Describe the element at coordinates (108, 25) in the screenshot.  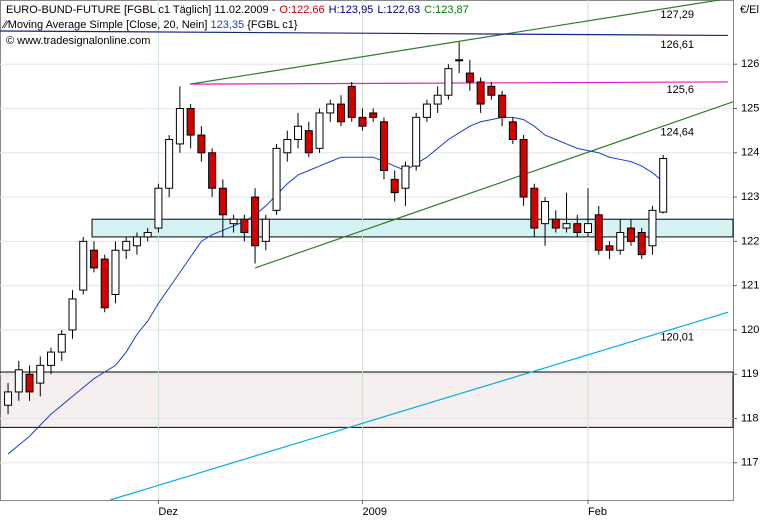
I see `indicator-name: Moving Average Simple [Close, 20, Nein]` at that location.